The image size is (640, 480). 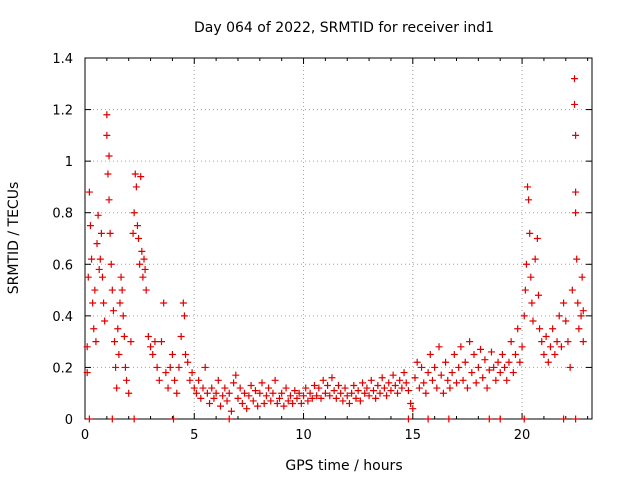 What do you see at coordinates (85, 435) in the screenshot?
I see `x-tick-label: 0` at bounding box center [85, 435].